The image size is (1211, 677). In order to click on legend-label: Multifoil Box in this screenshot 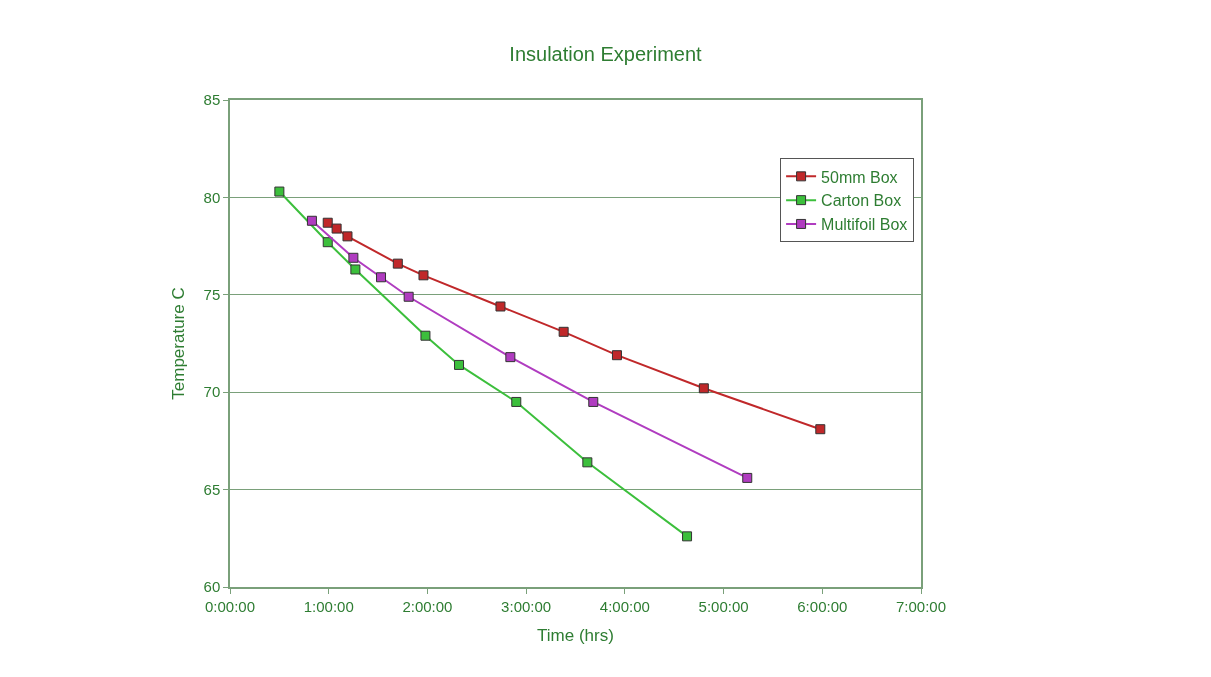, I will do `click(864, 225)`.